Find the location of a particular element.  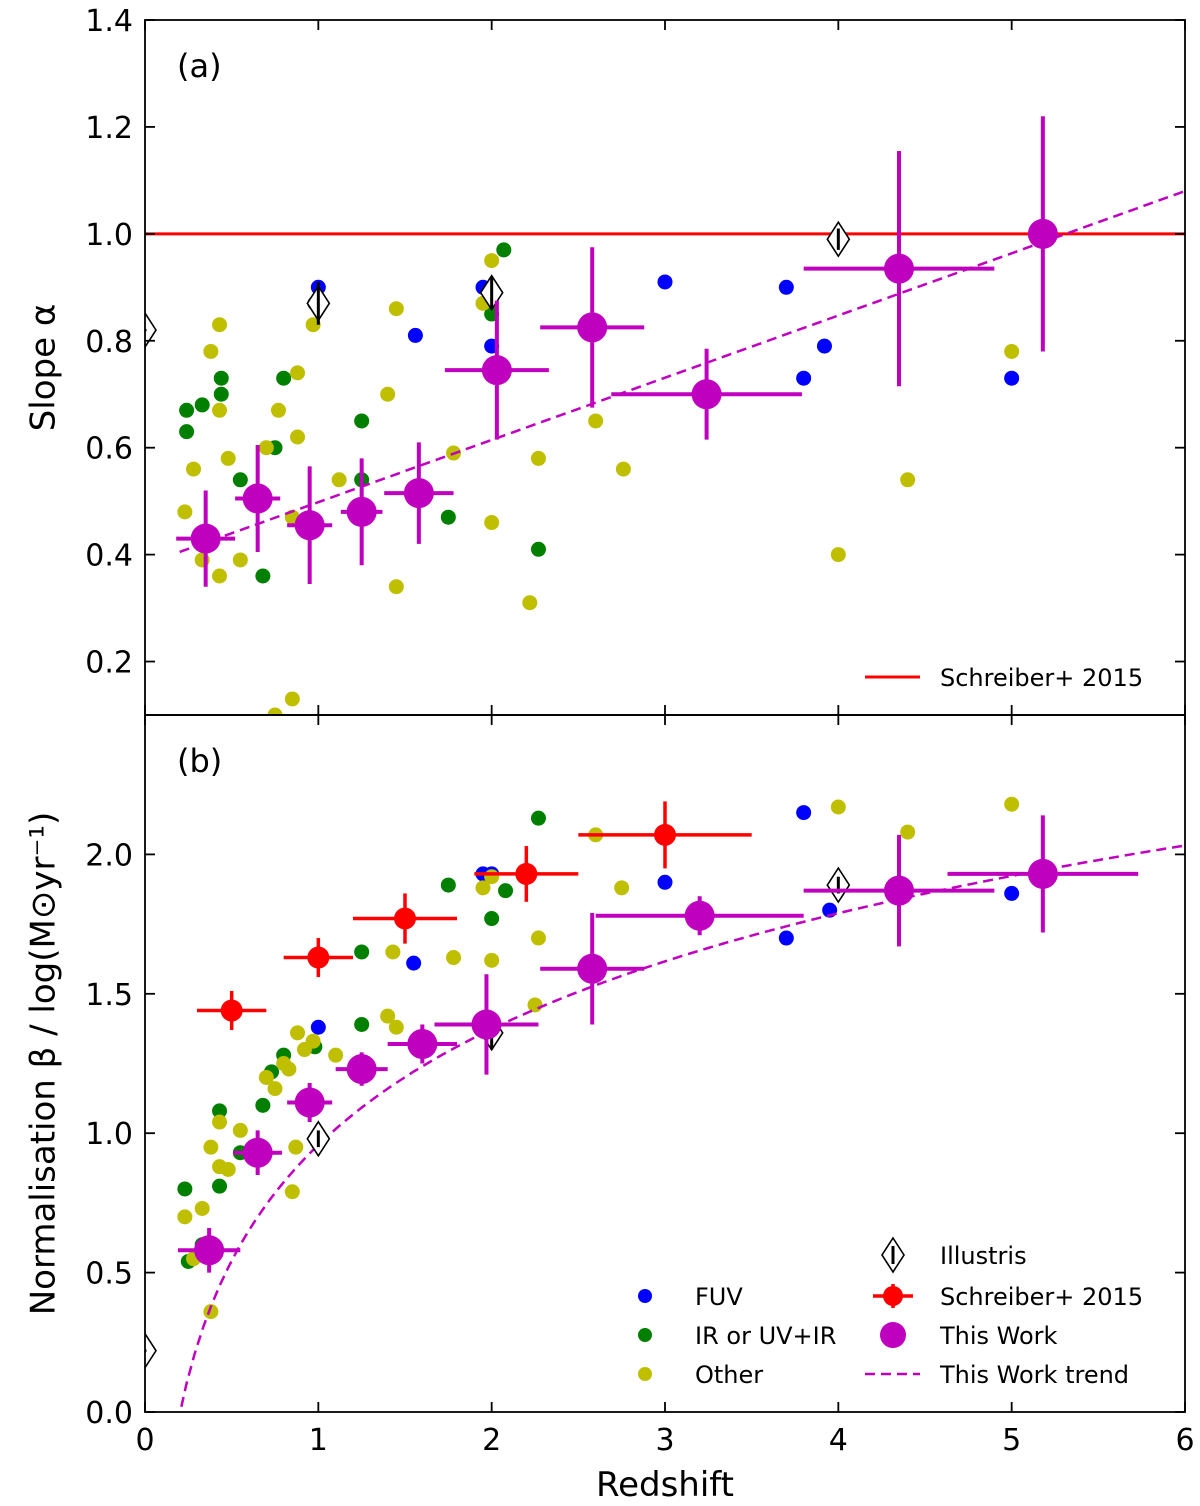

legend-illustris-label: Illustris is located at coordinates (983, 1256).